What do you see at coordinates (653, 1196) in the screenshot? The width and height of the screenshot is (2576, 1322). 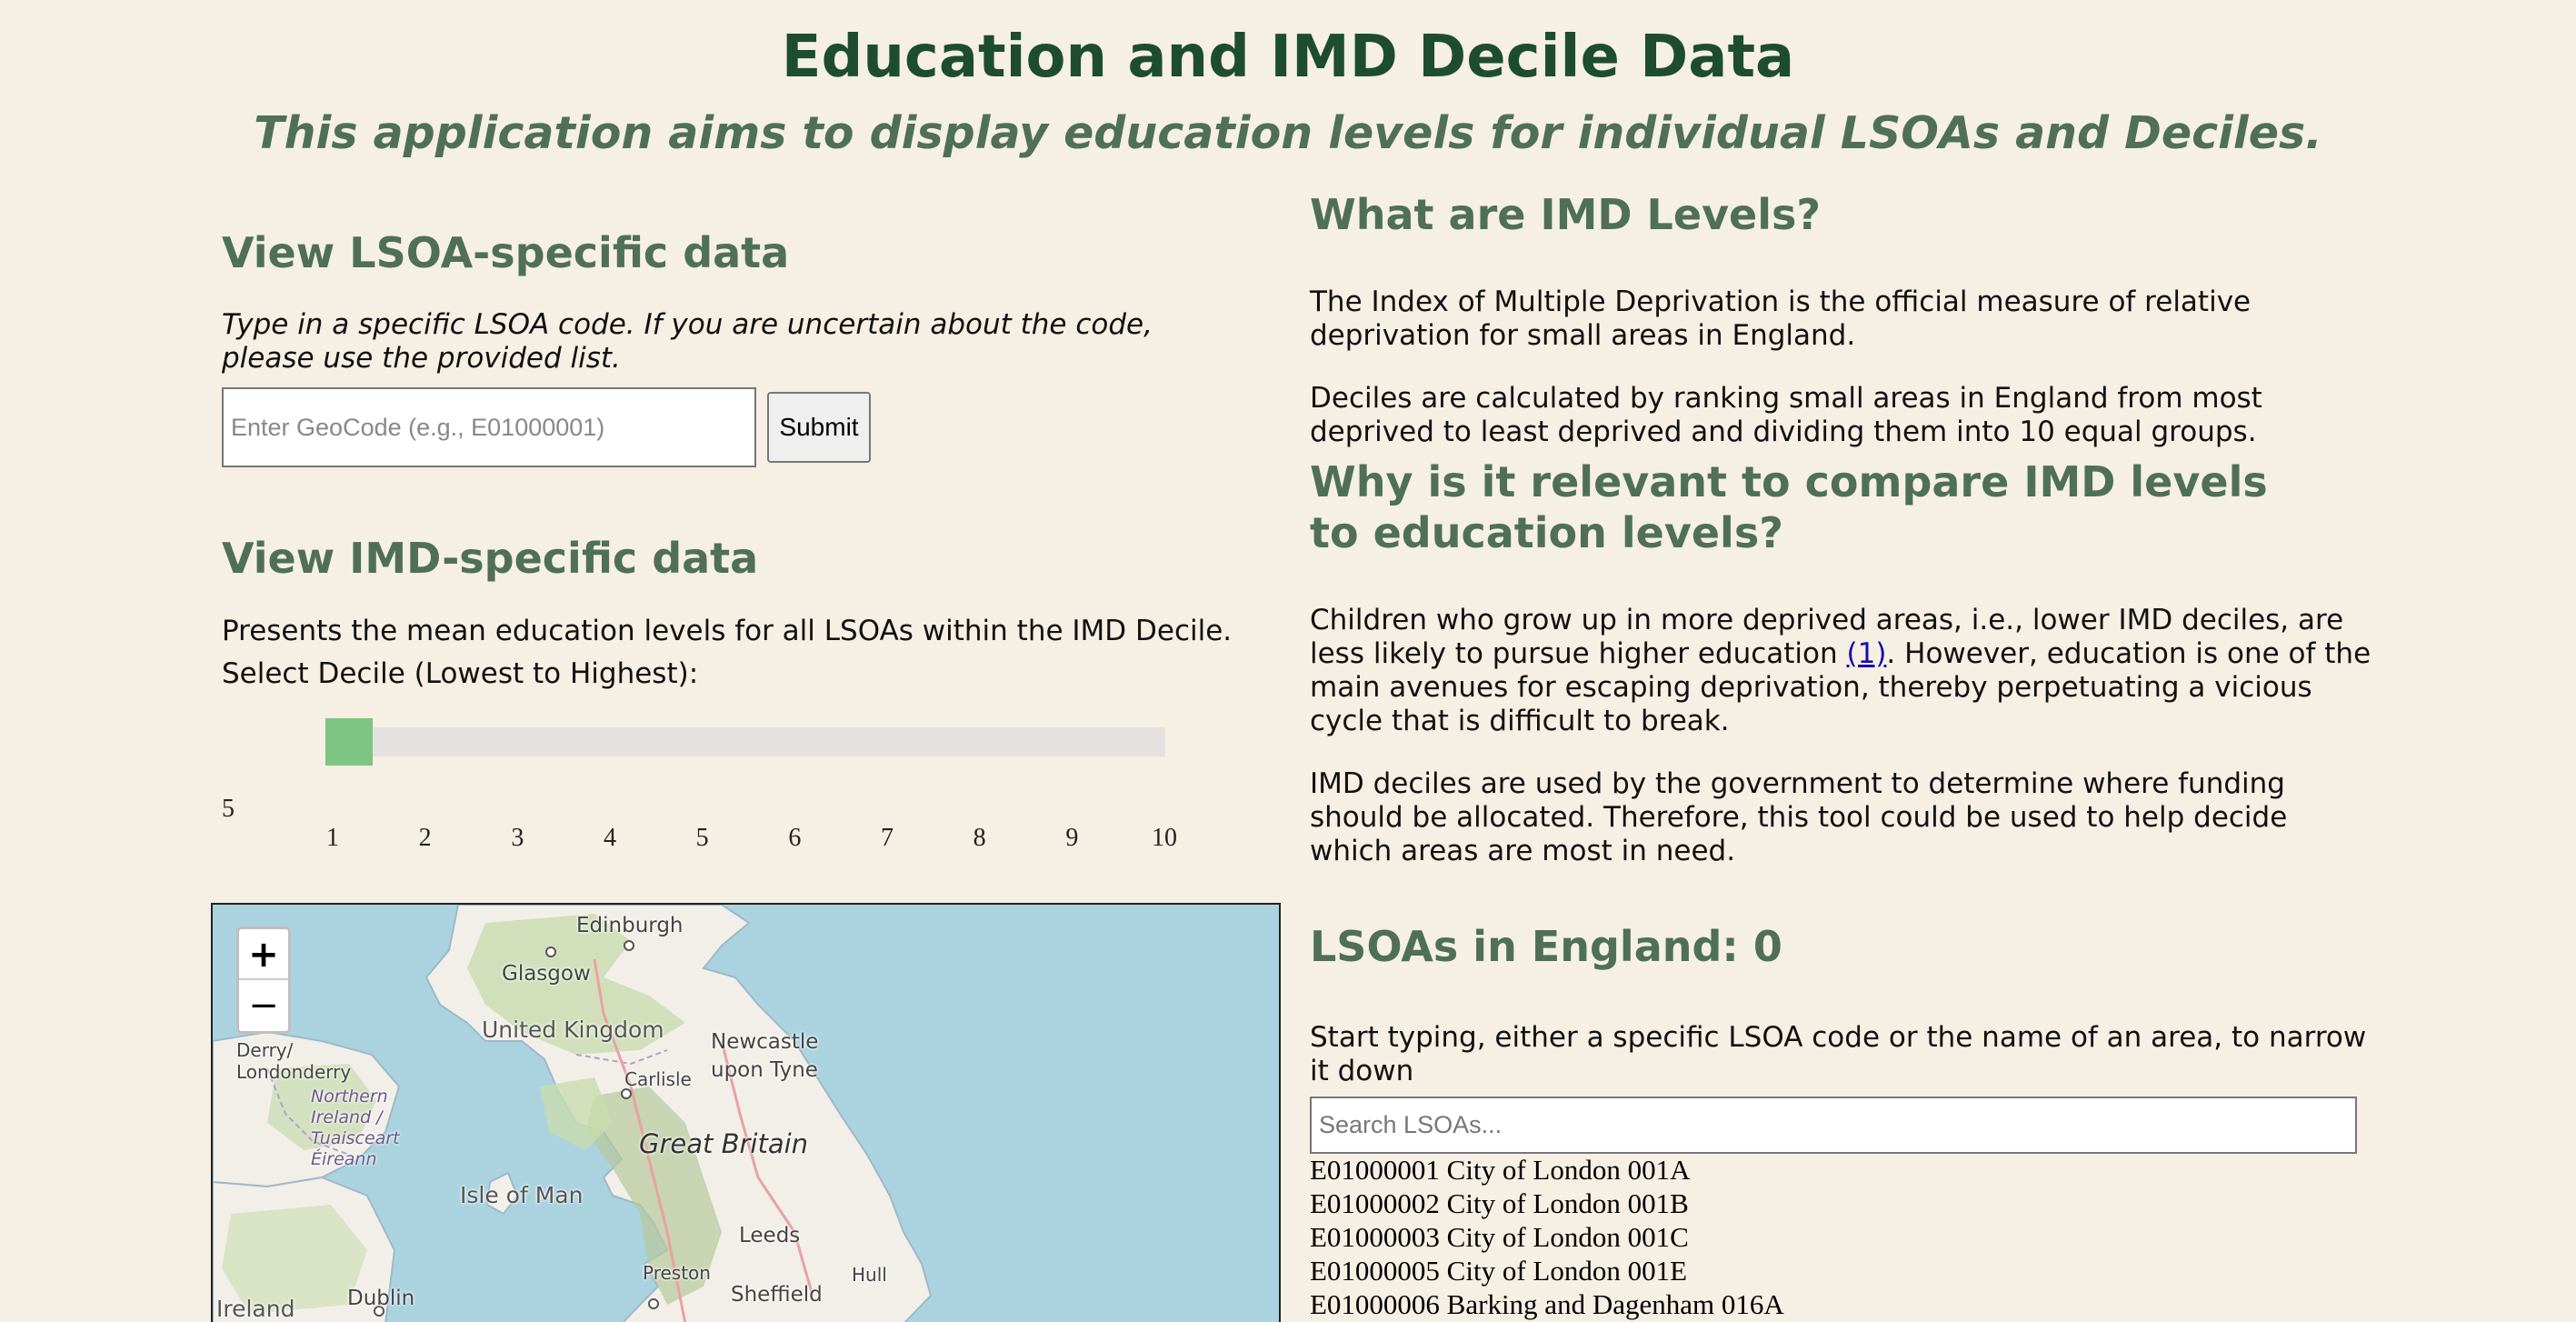 I see `map-green-pennines` at bounding box center [653, 1196].